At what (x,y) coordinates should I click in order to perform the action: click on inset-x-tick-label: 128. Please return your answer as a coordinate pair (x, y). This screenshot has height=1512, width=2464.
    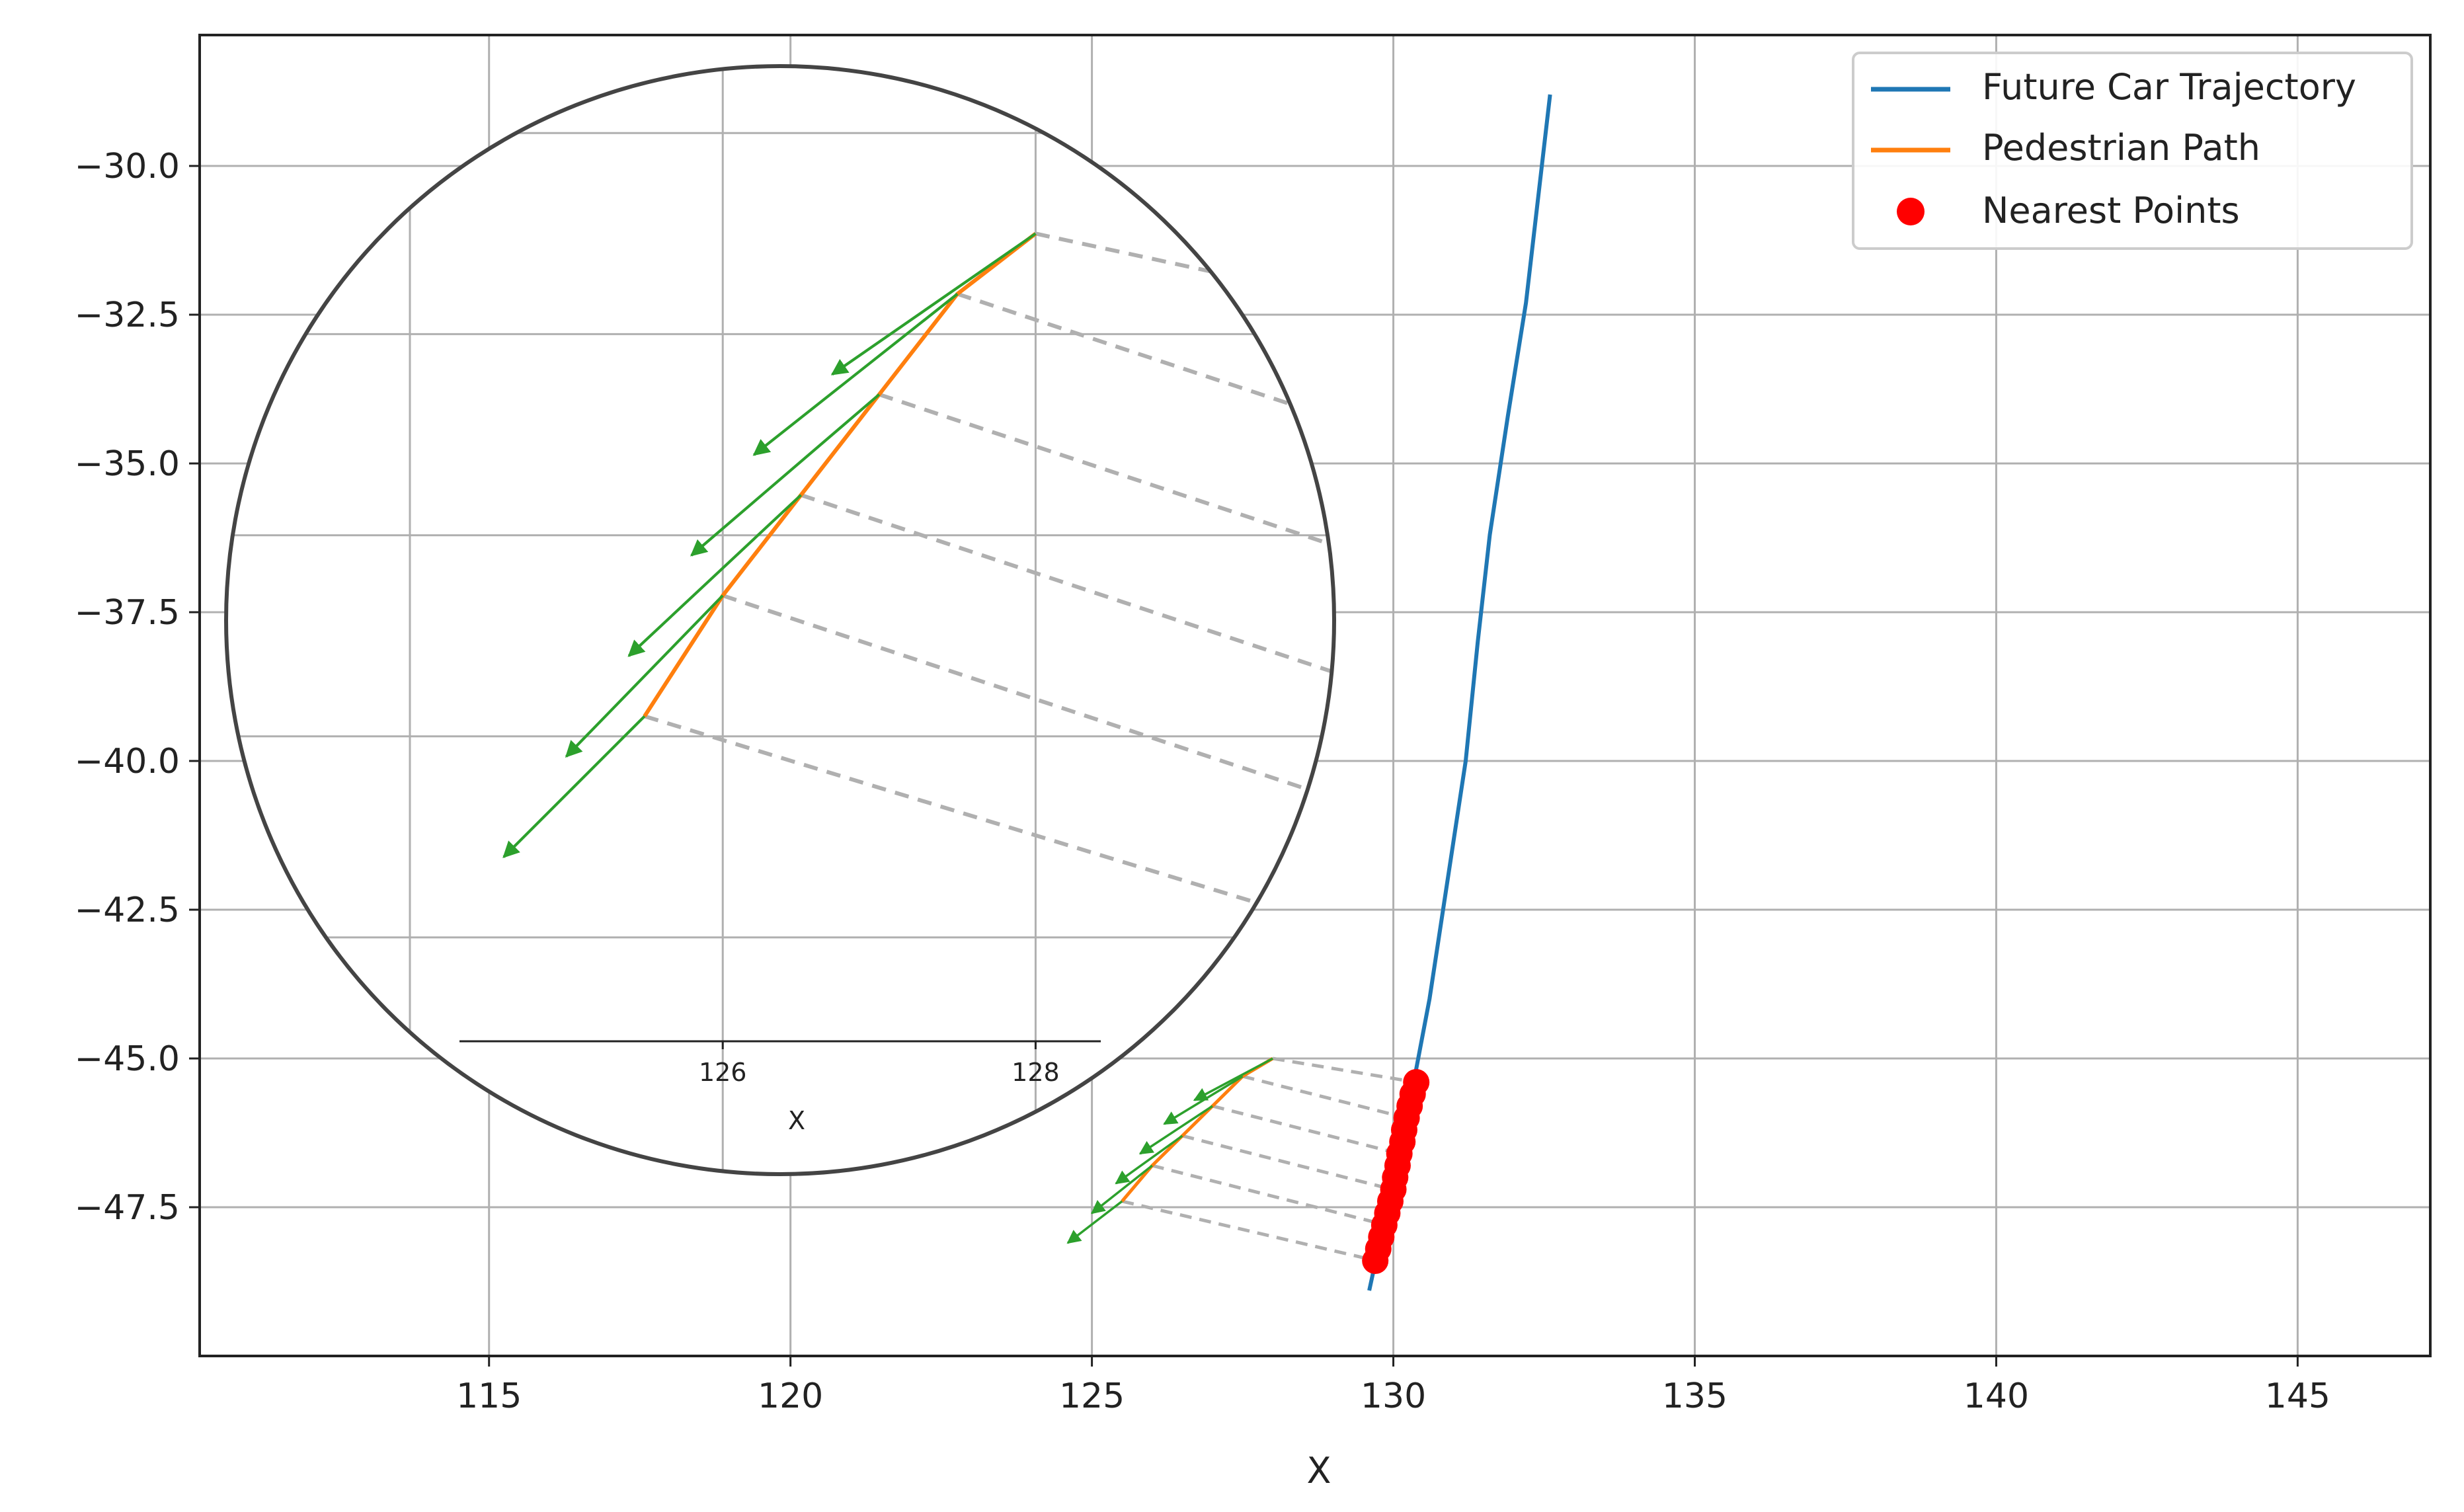
    Looking at the image, I should click on (1036, 1072).